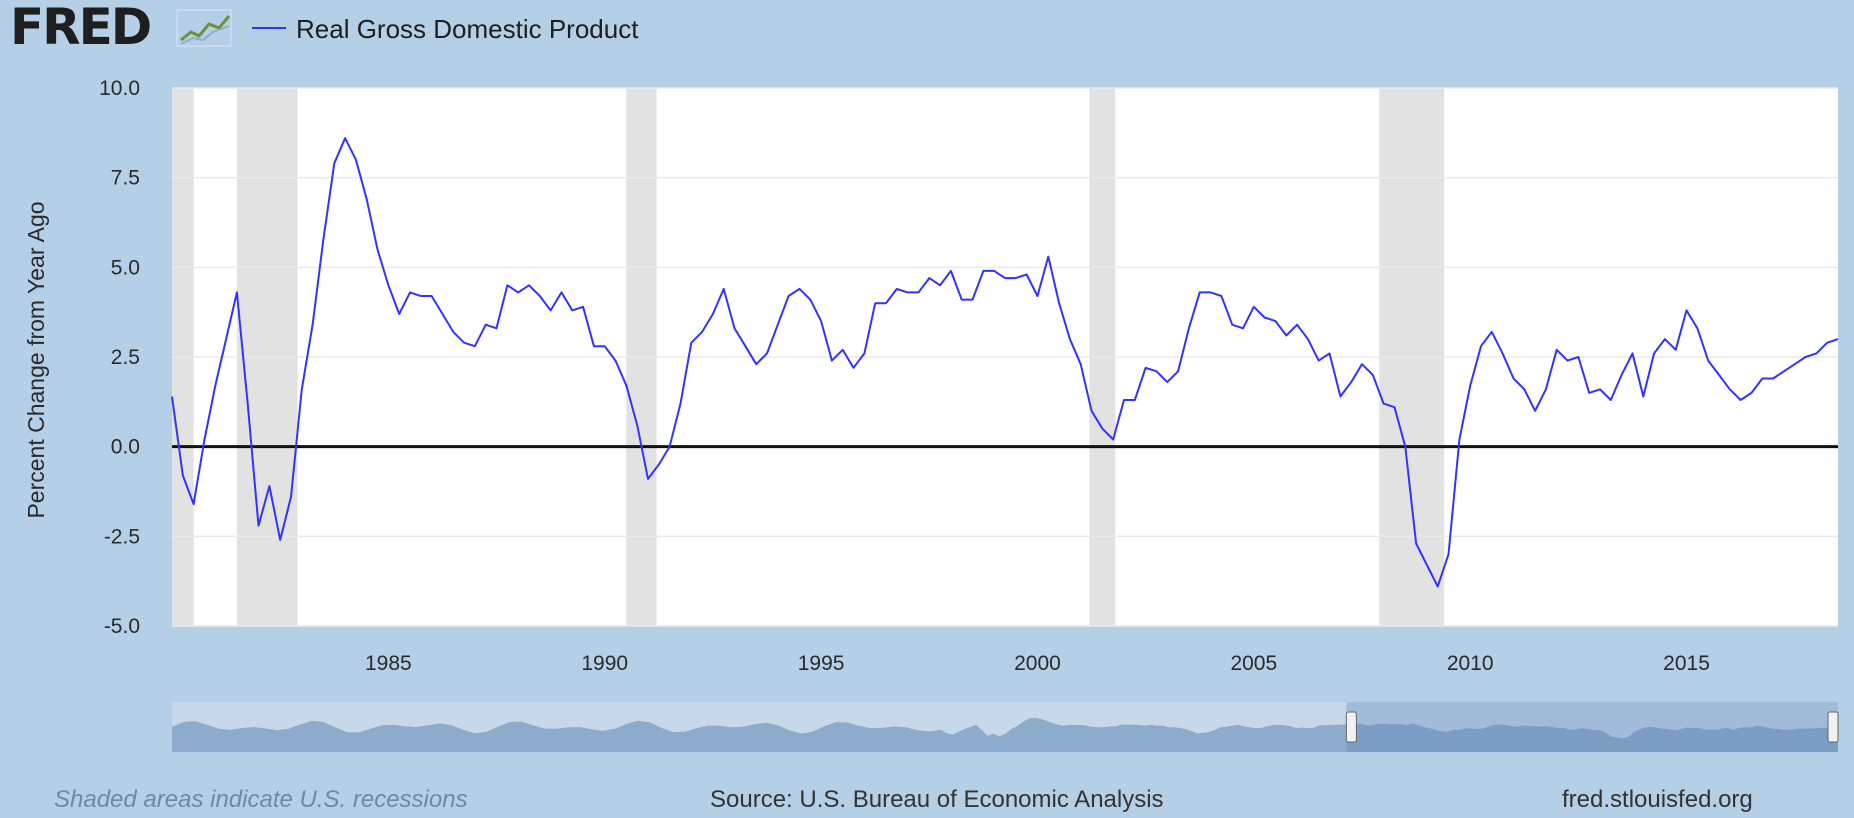  What do you see at coordinates (937, 799) in the screenshot?
I see `source-text: Source: U.S. Bureau of Economic Analysis` at bounding box center [937, 799].